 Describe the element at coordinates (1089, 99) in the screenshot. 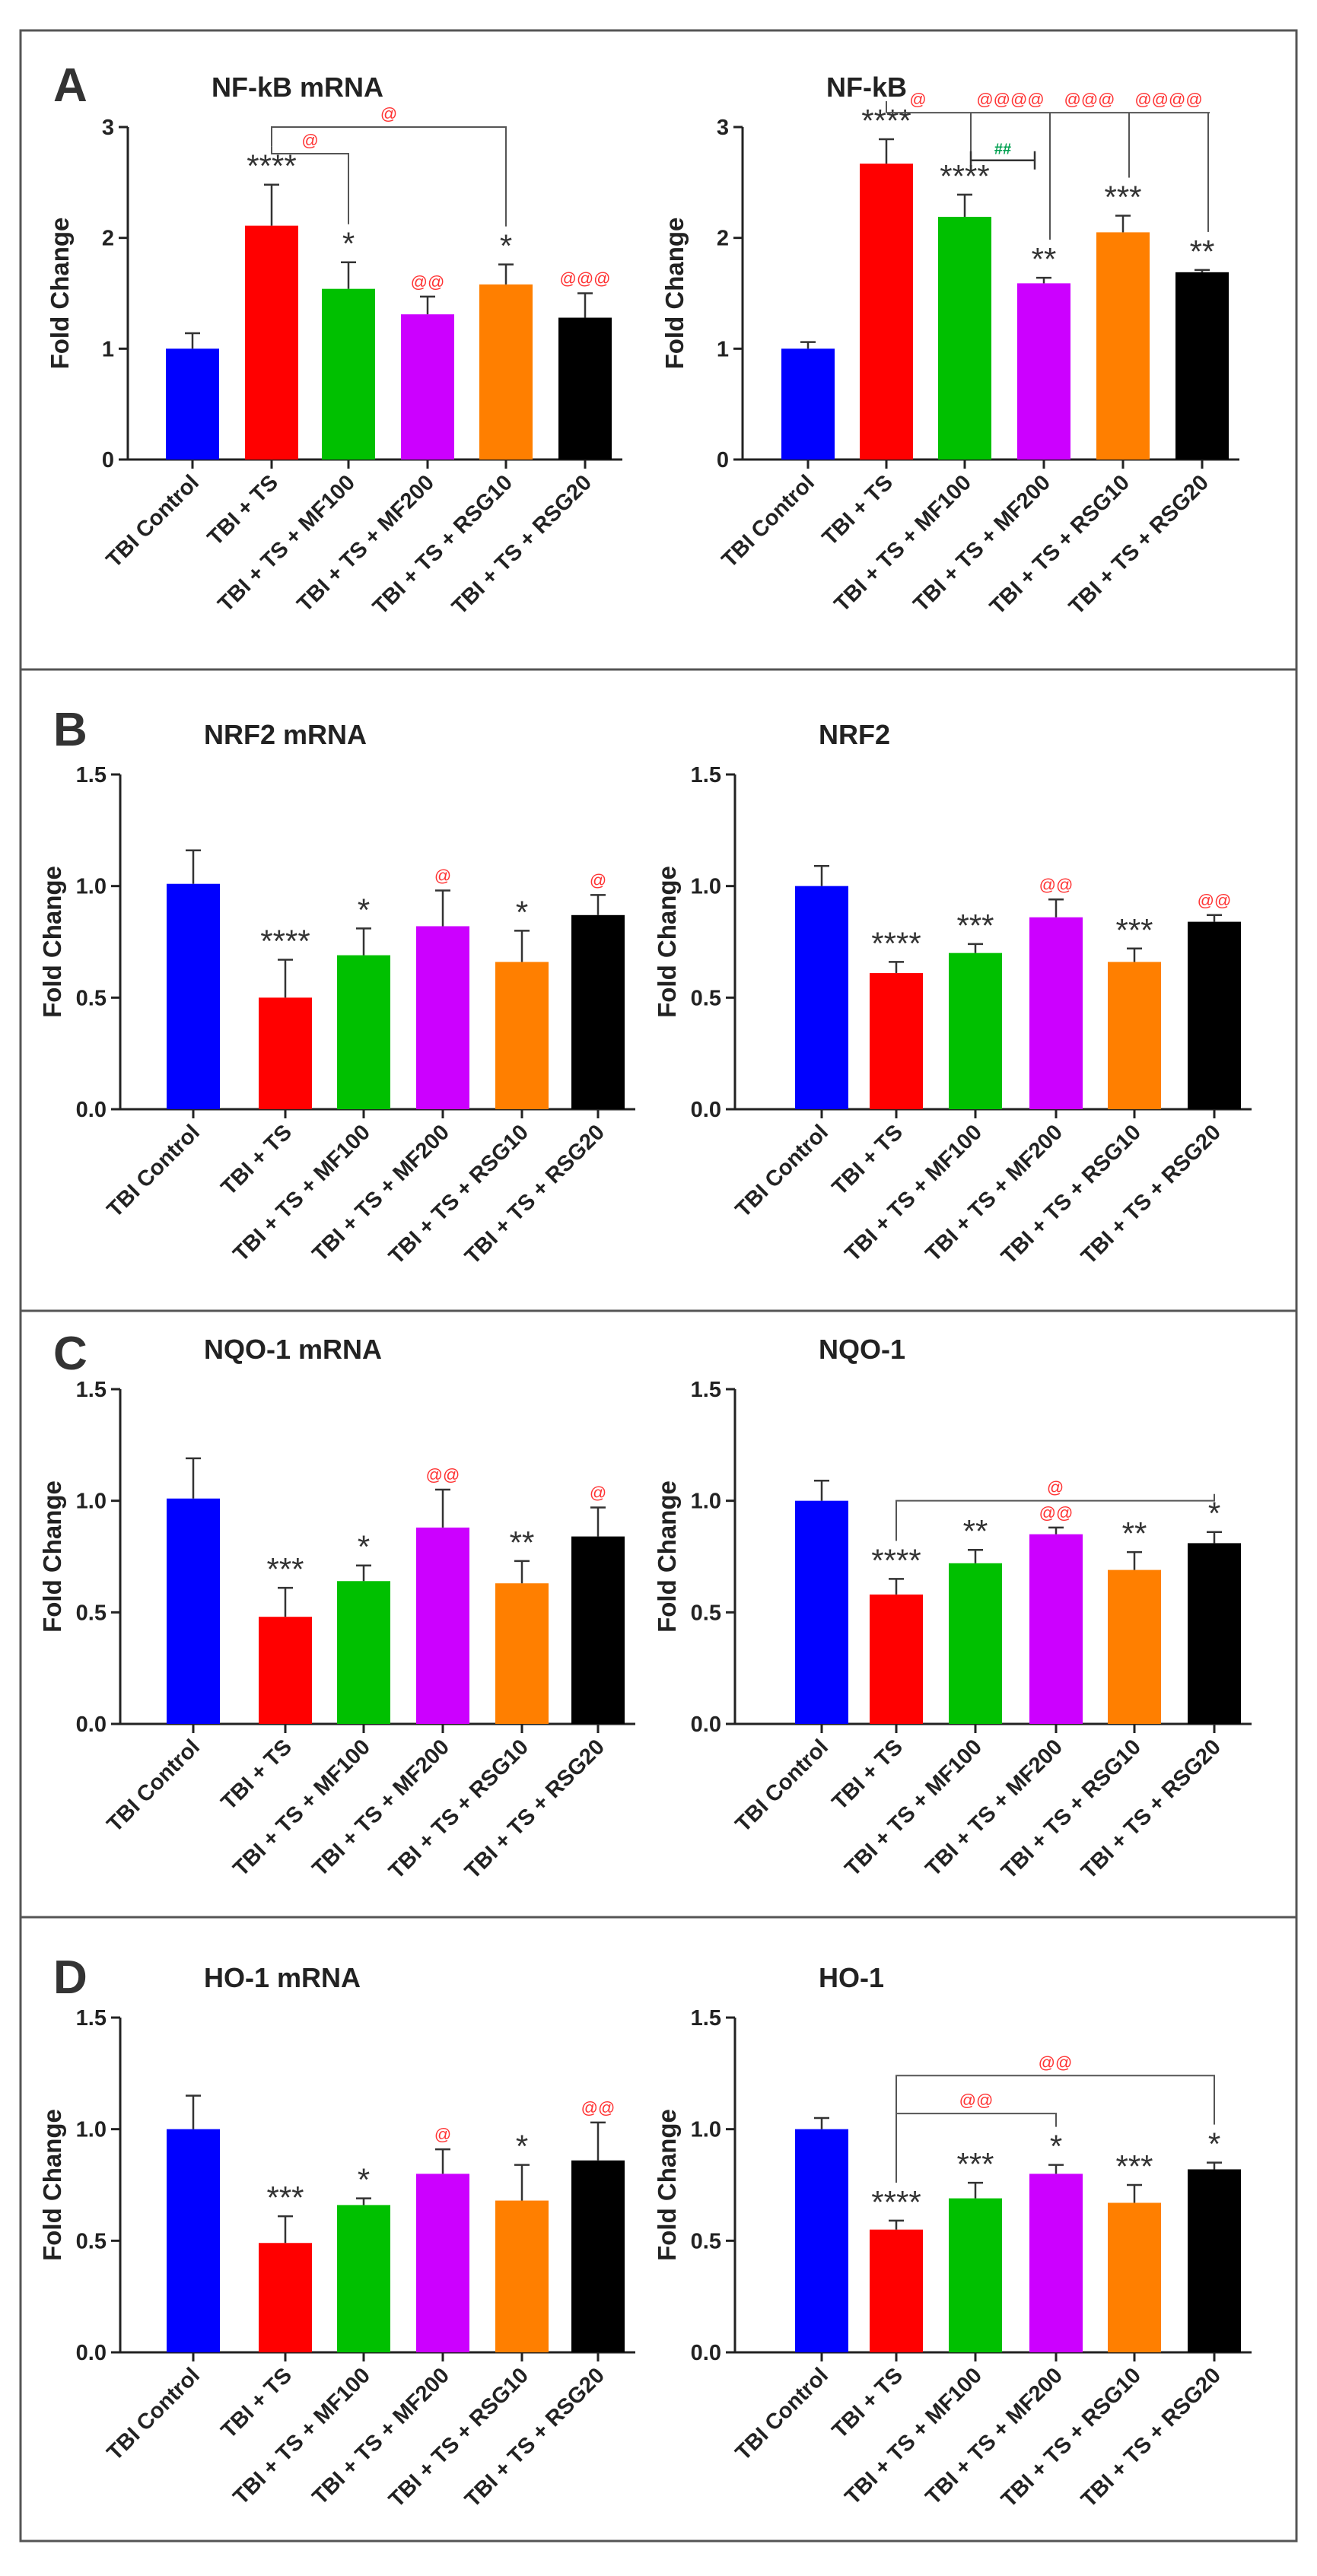

I see `bracket-label: @@@` at that location.